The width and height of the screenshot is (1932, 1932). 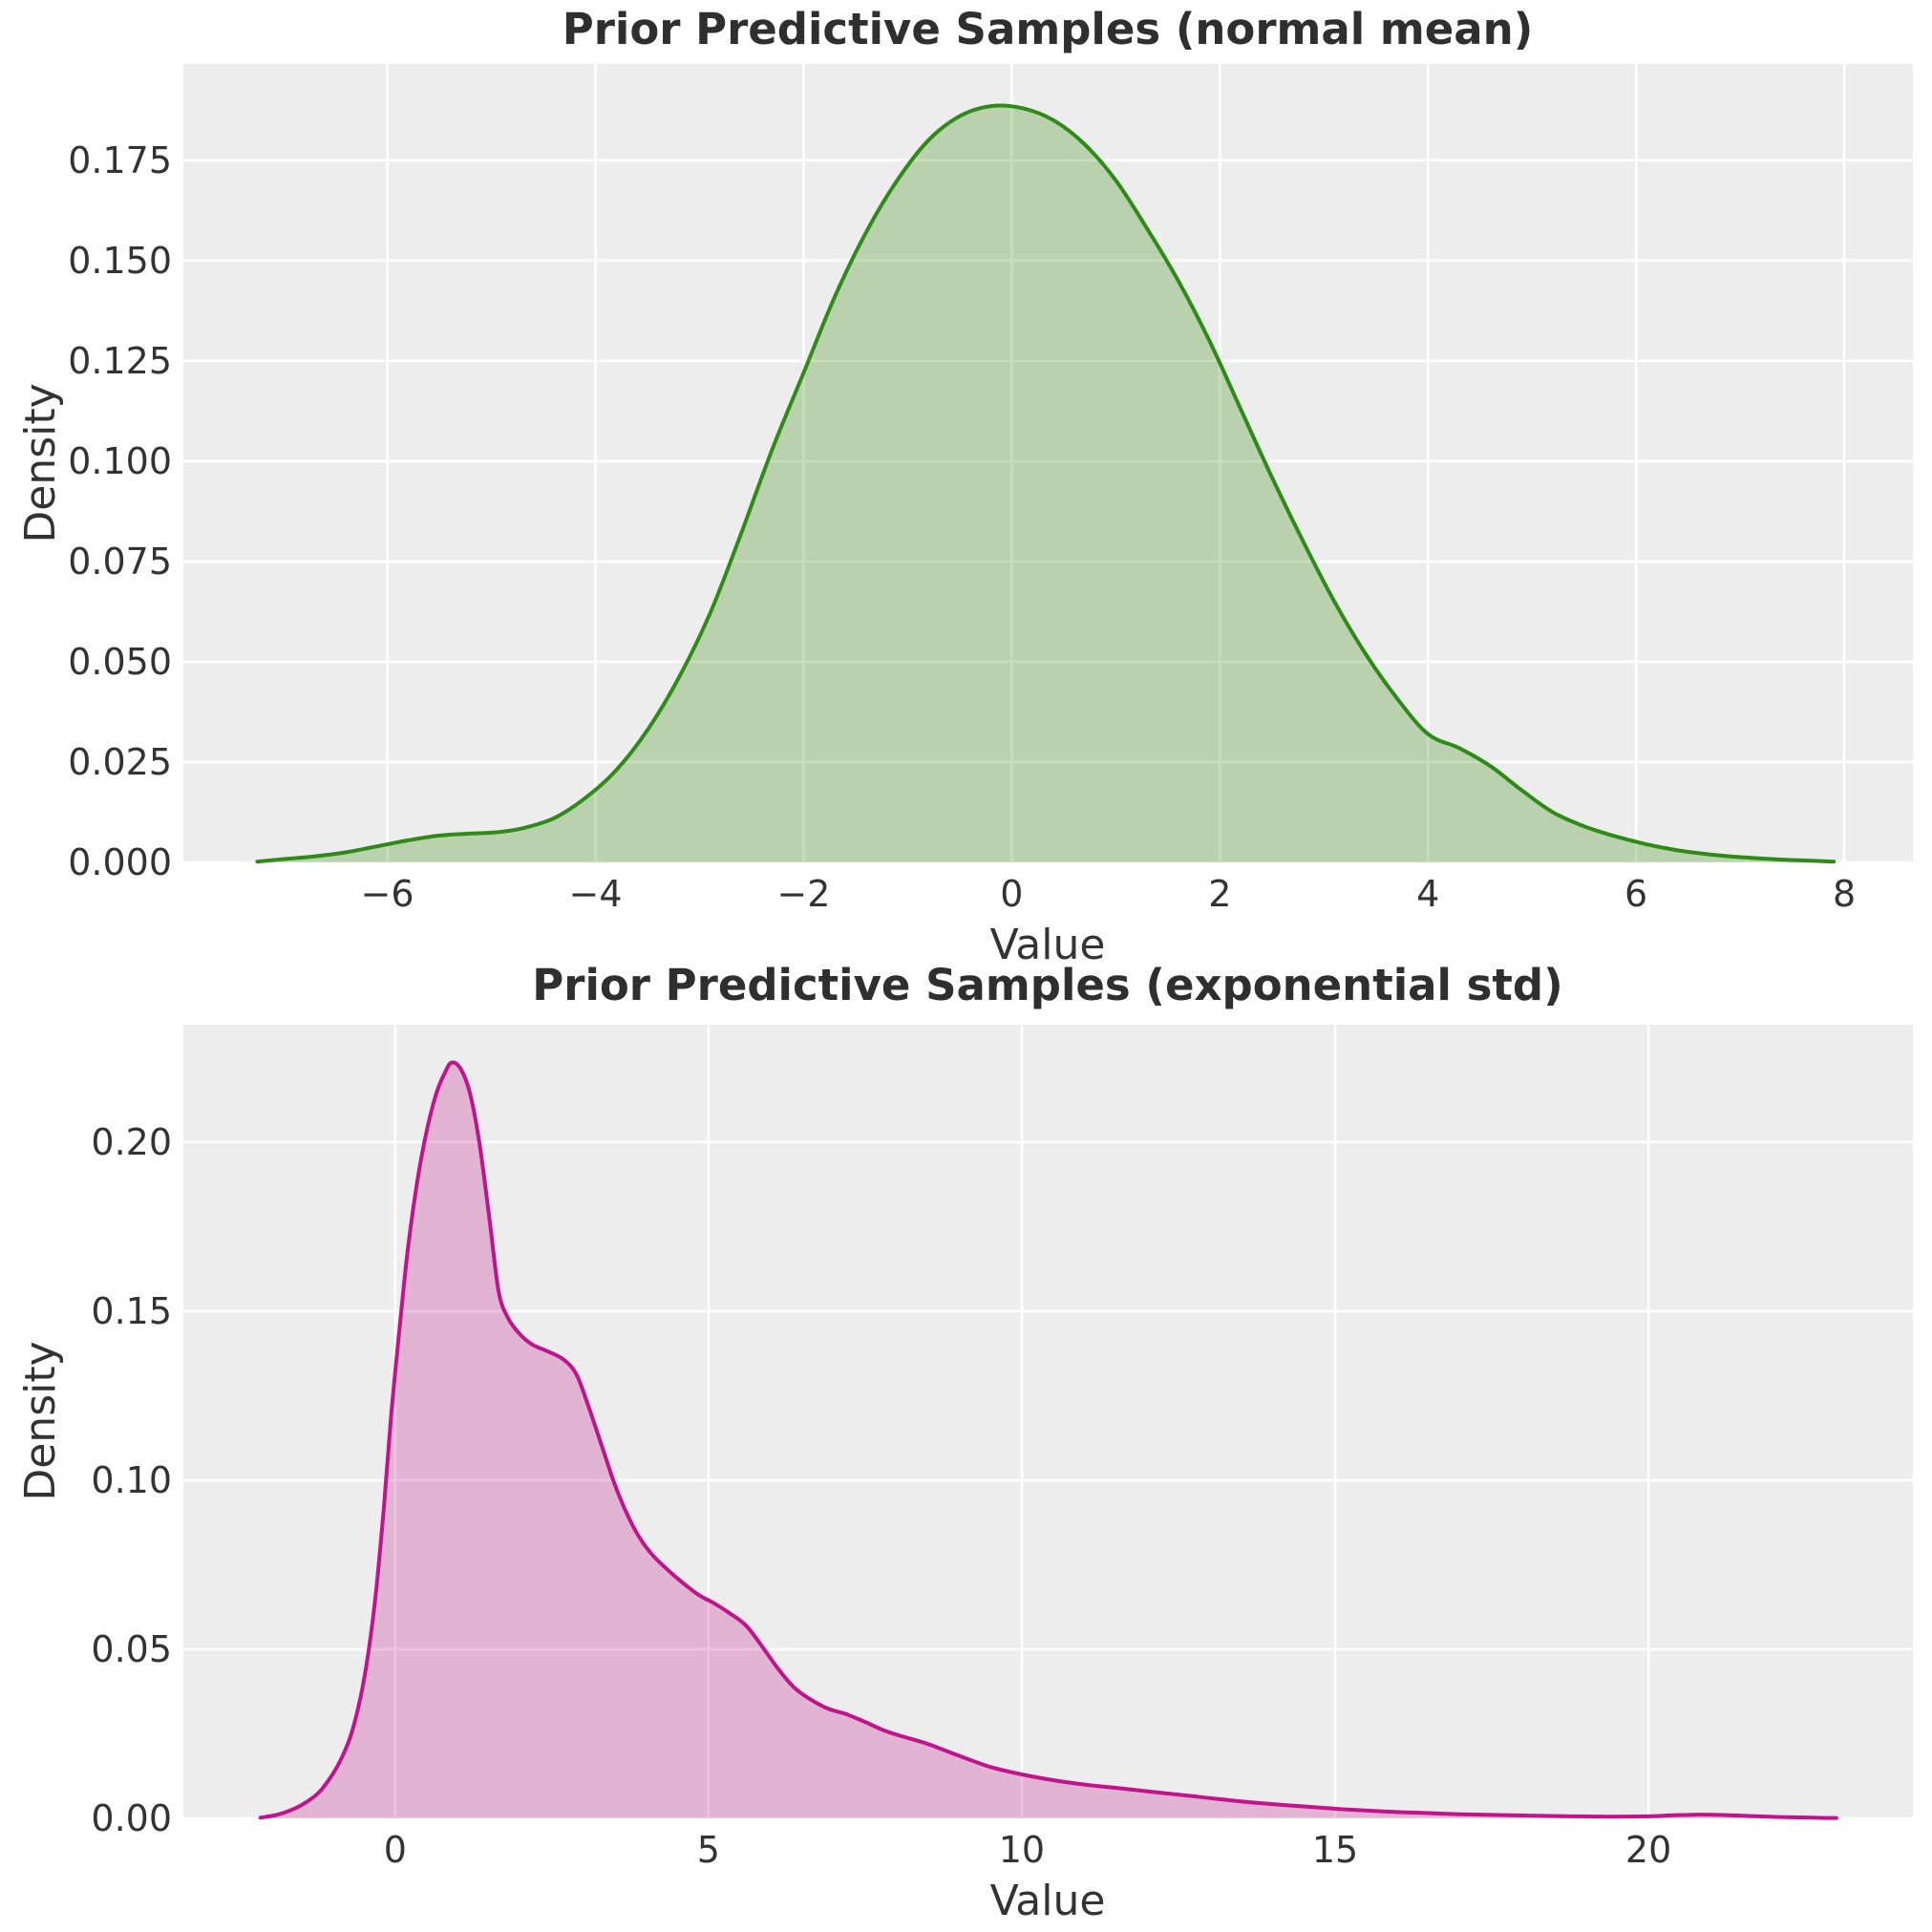 What do you see at coordinates (131, 1818) in the screenshot?
I see `y-tick-label: 0.00` at bounding box center [131, 1818].